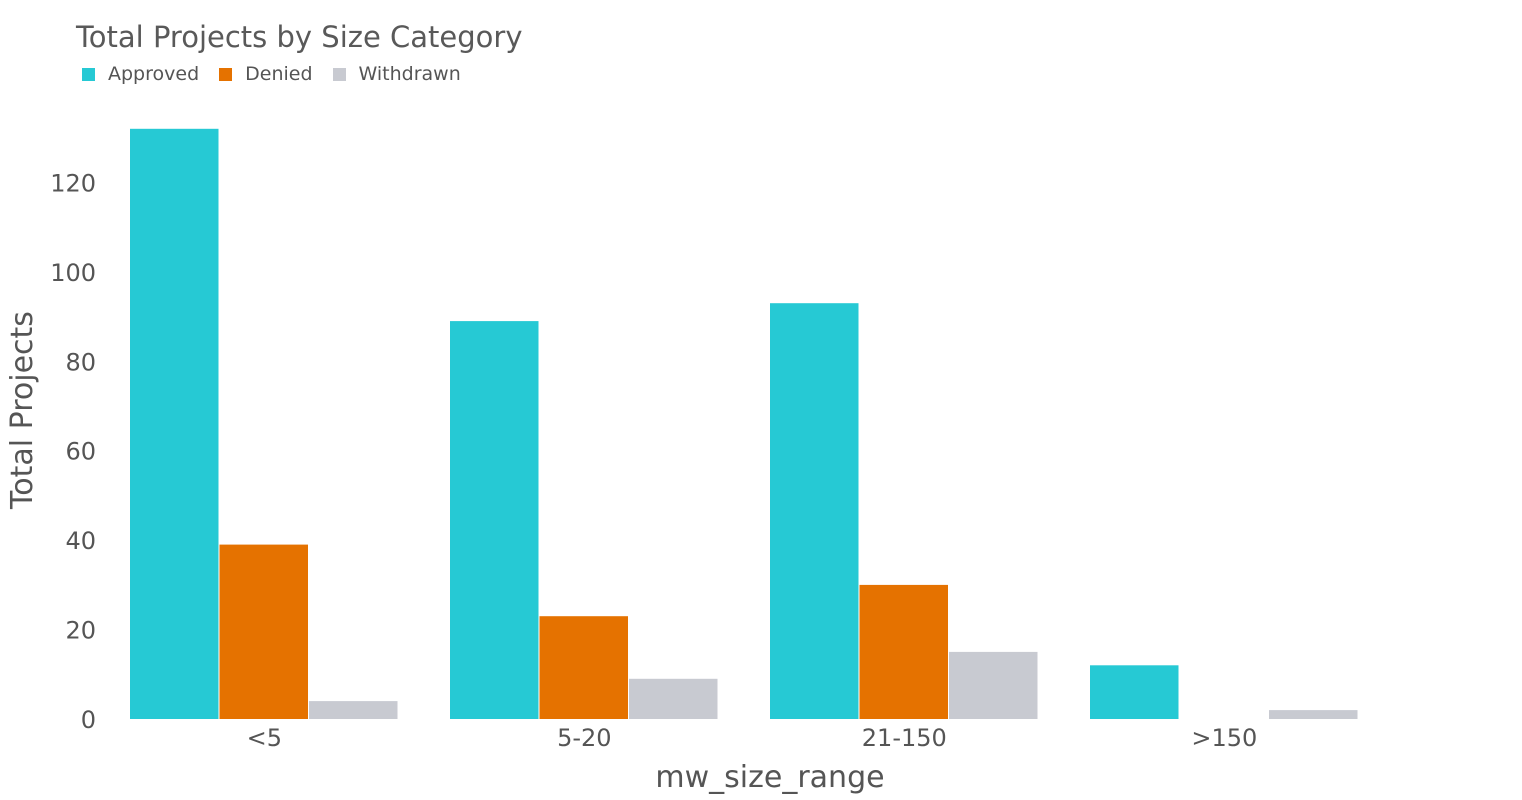 The width and height of the screenshot is (1522, 800). I want to click on y-axis-title: Total Projects, so click(22, 410).